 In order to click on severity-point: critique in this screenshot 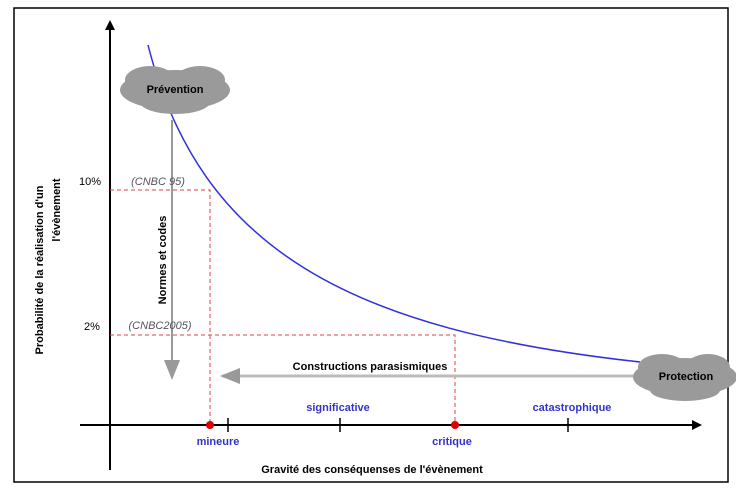, I will do `click(452, 442)`.